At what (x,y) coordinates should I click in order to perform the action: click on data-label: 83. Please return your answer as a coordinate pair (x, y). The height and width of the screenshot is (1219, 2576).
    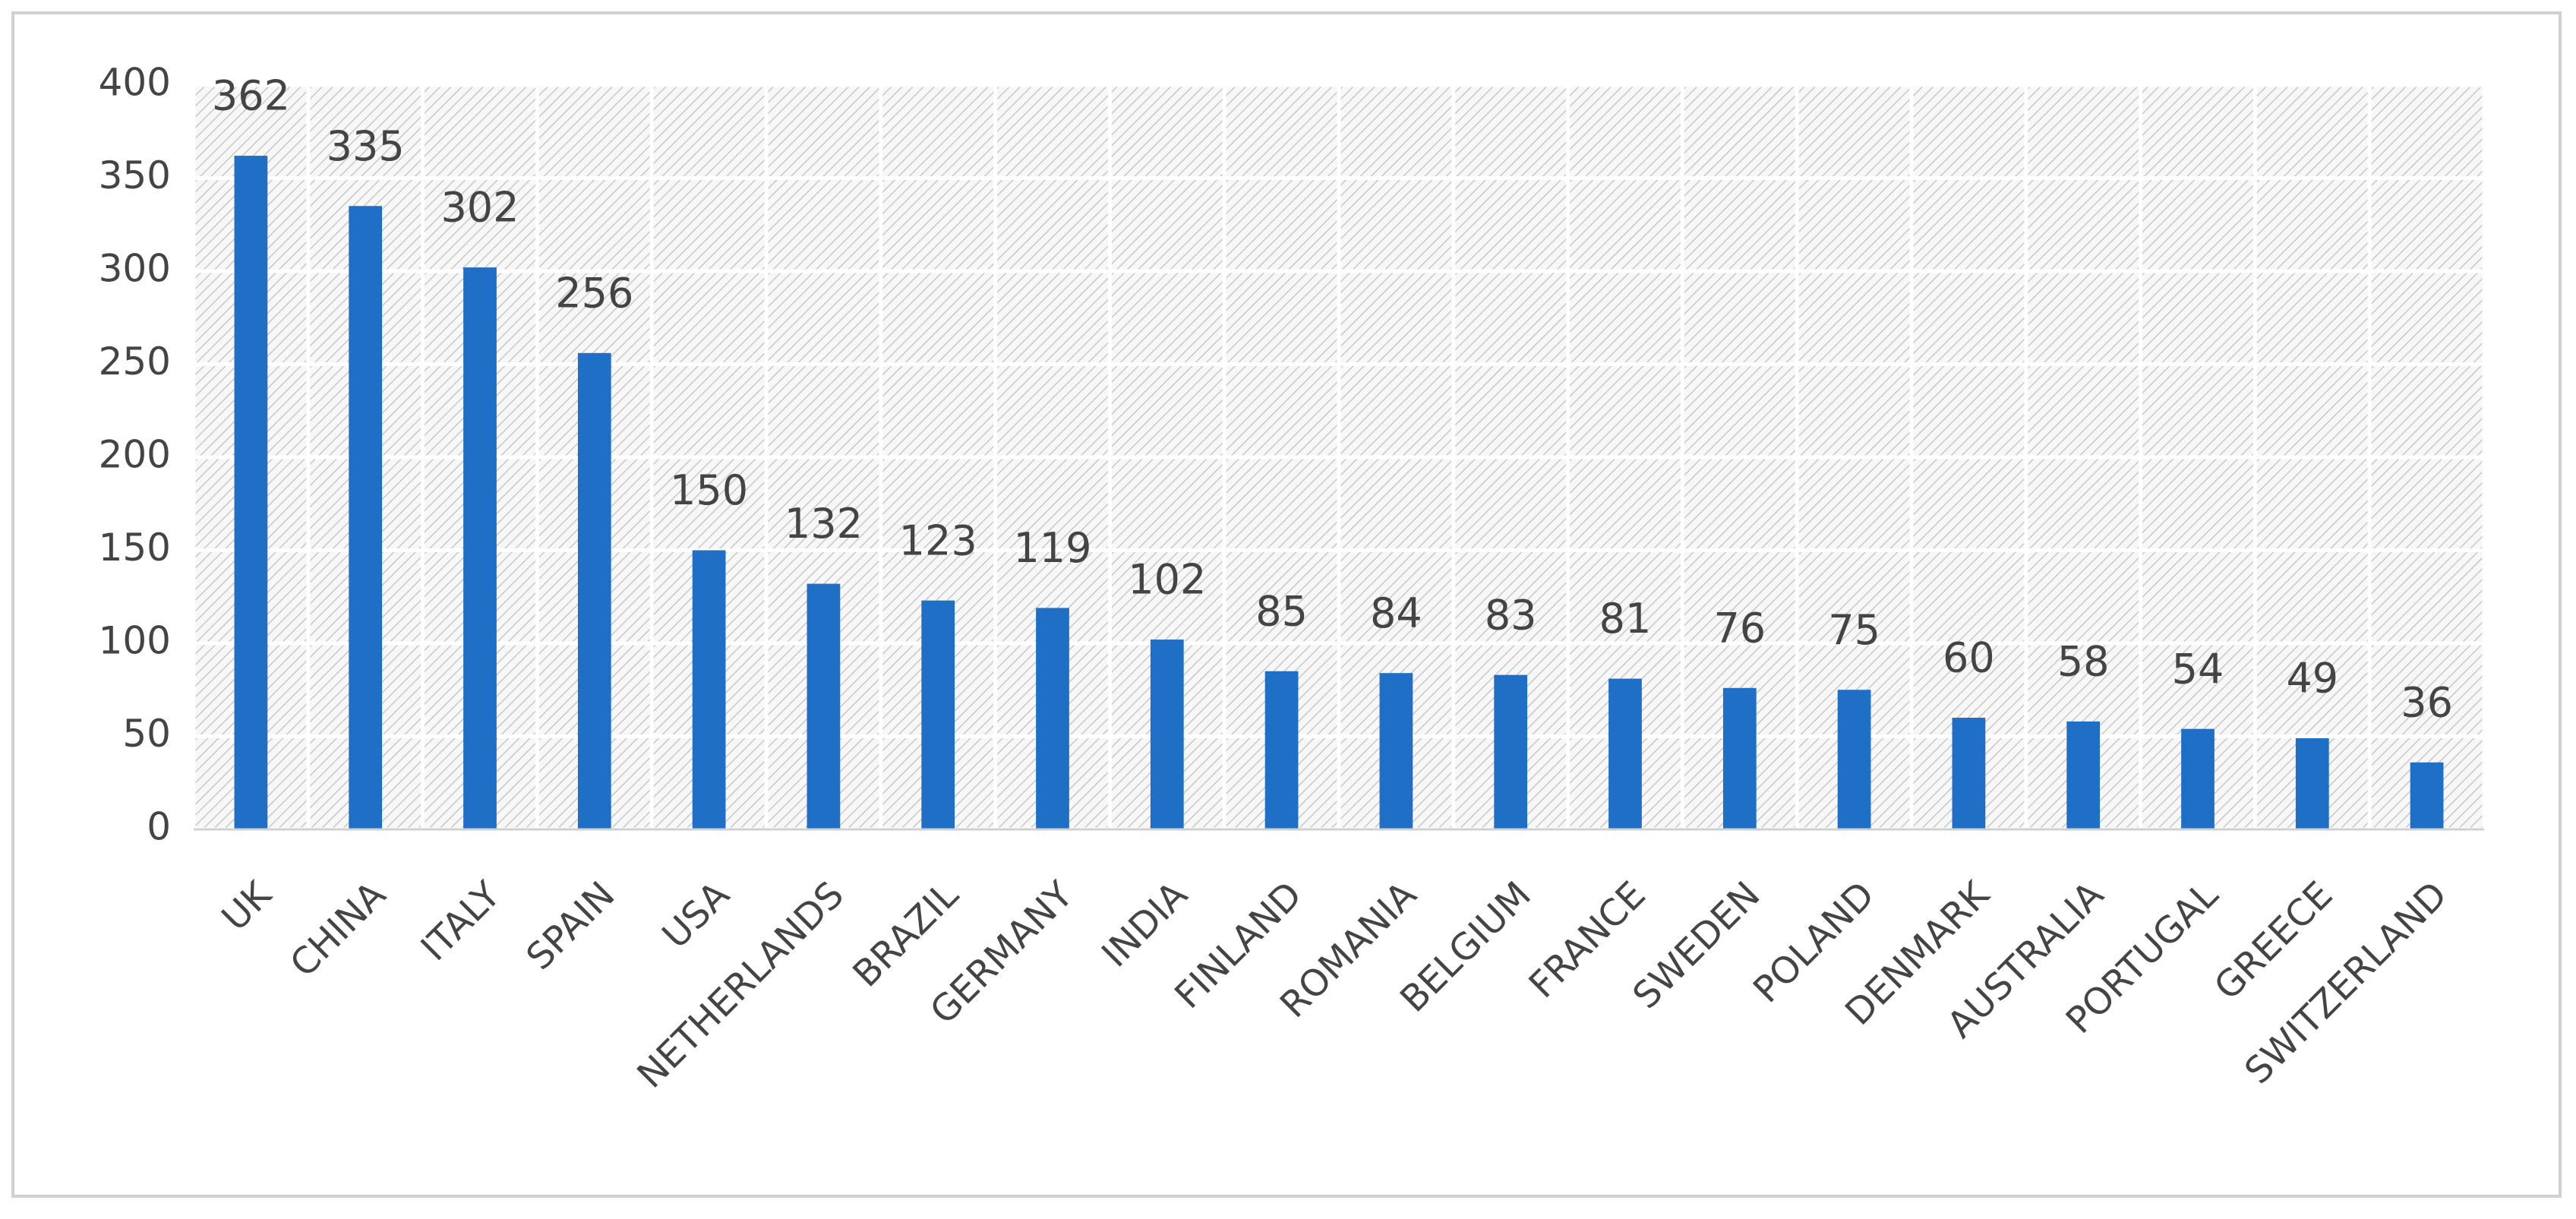
    Looking at the image, I should click on (1511, 615).